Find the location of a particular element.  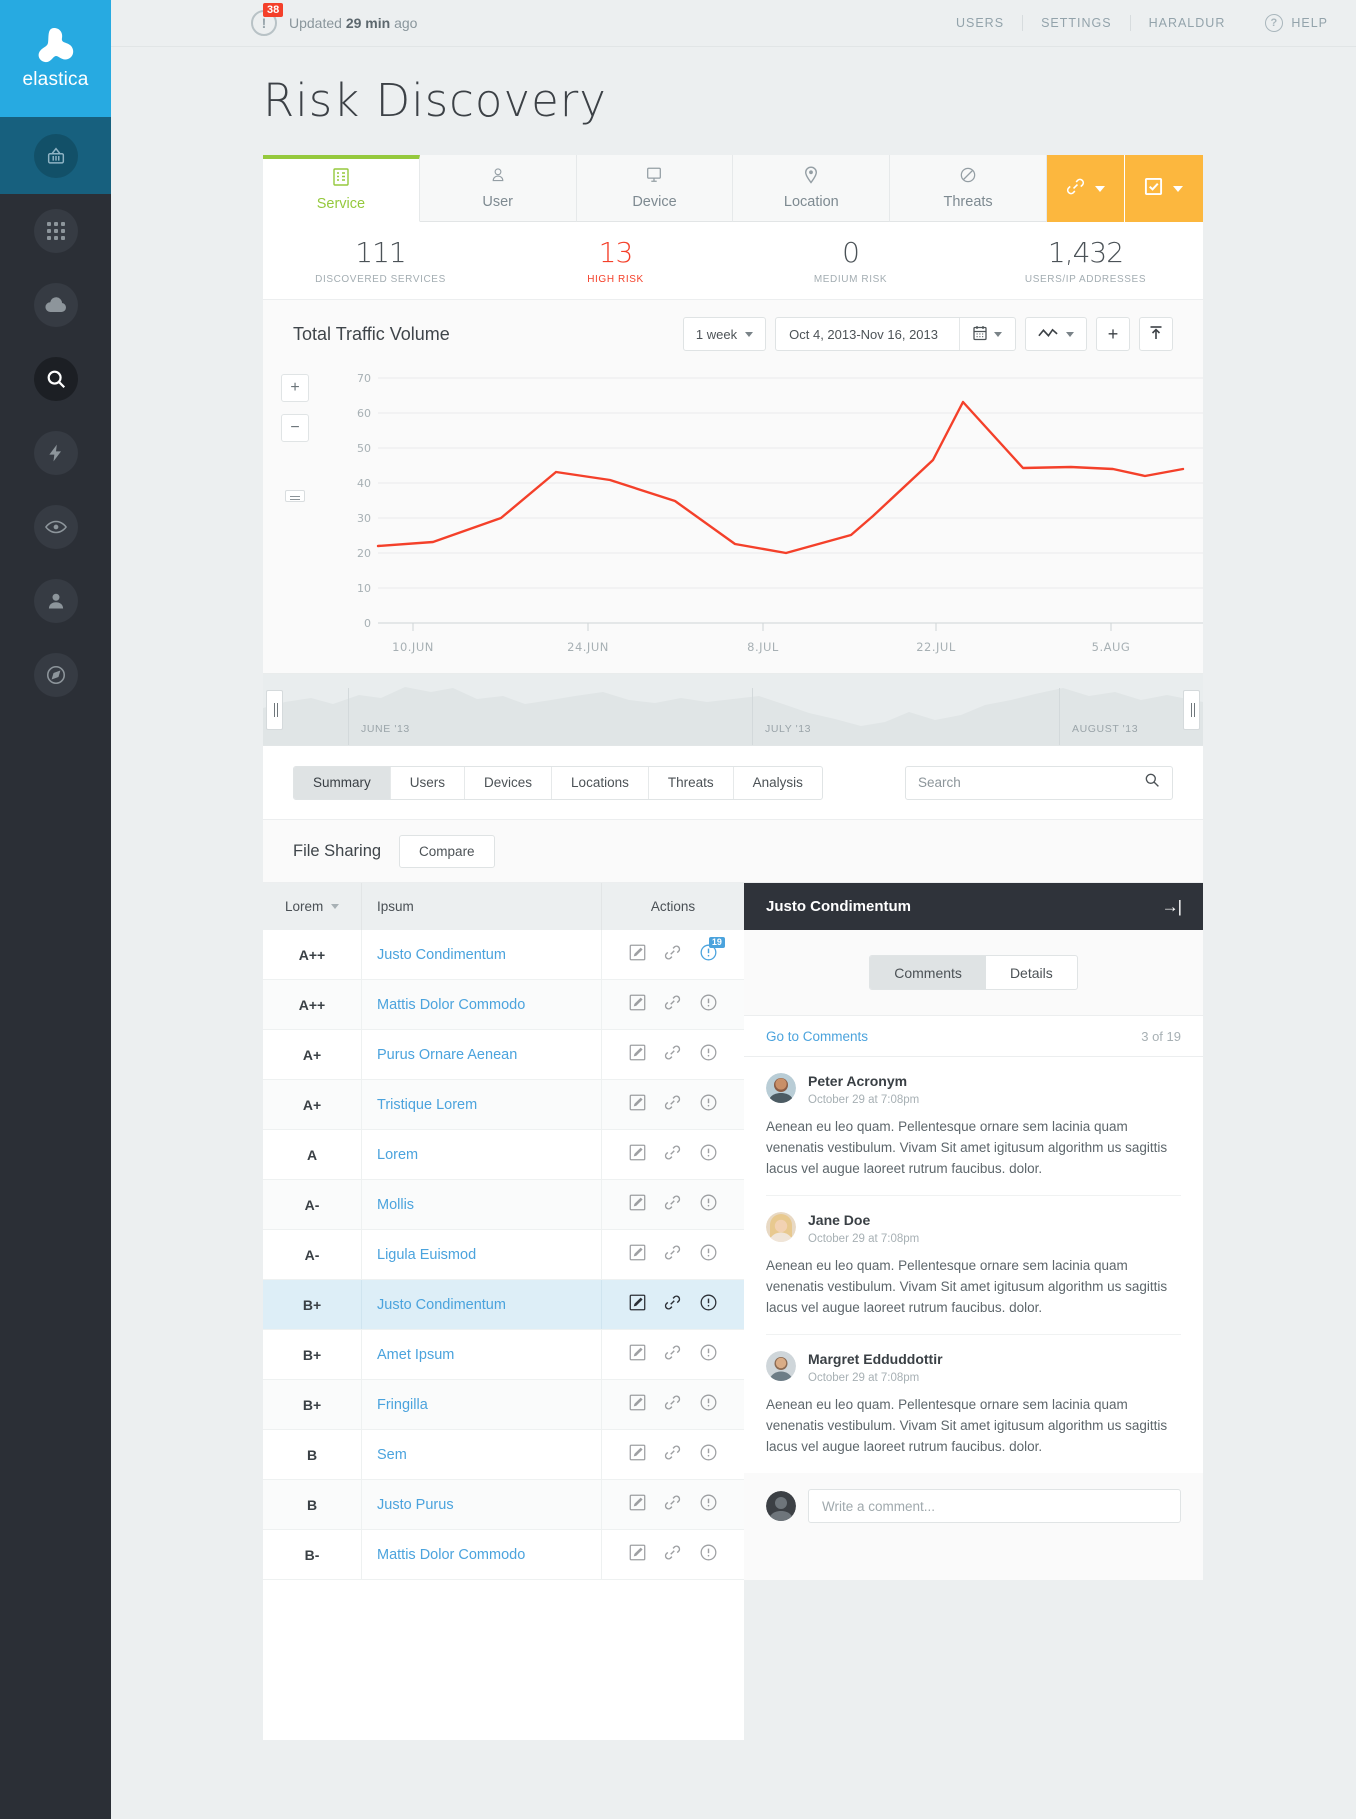

table-row: A++ Justo Condimentum 19 is located at coordinates (503, 955).